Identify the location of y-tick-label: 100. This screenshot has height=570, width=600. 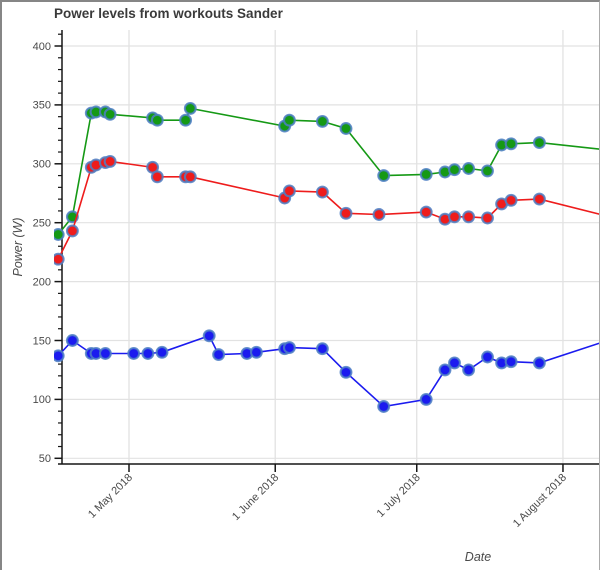
(42, 400).